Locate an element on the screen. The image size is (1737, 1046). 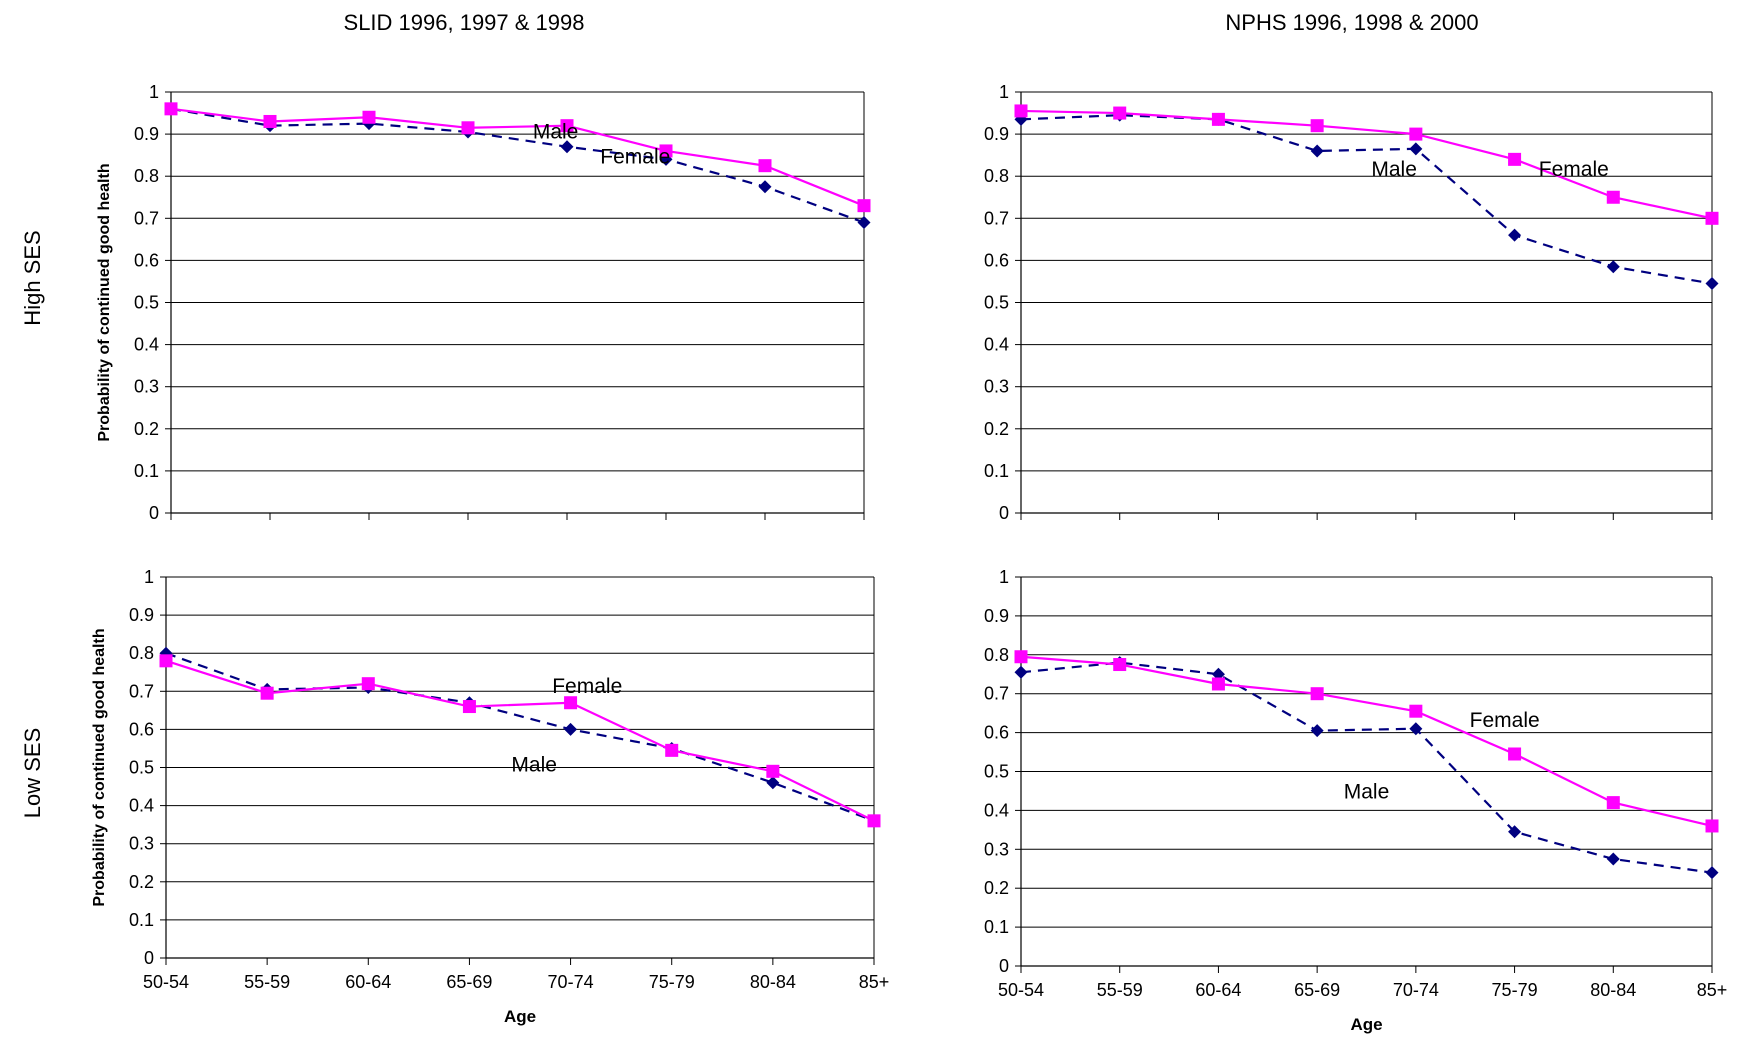
x-tick-label: 85+ is located at coordinates (874, 982).